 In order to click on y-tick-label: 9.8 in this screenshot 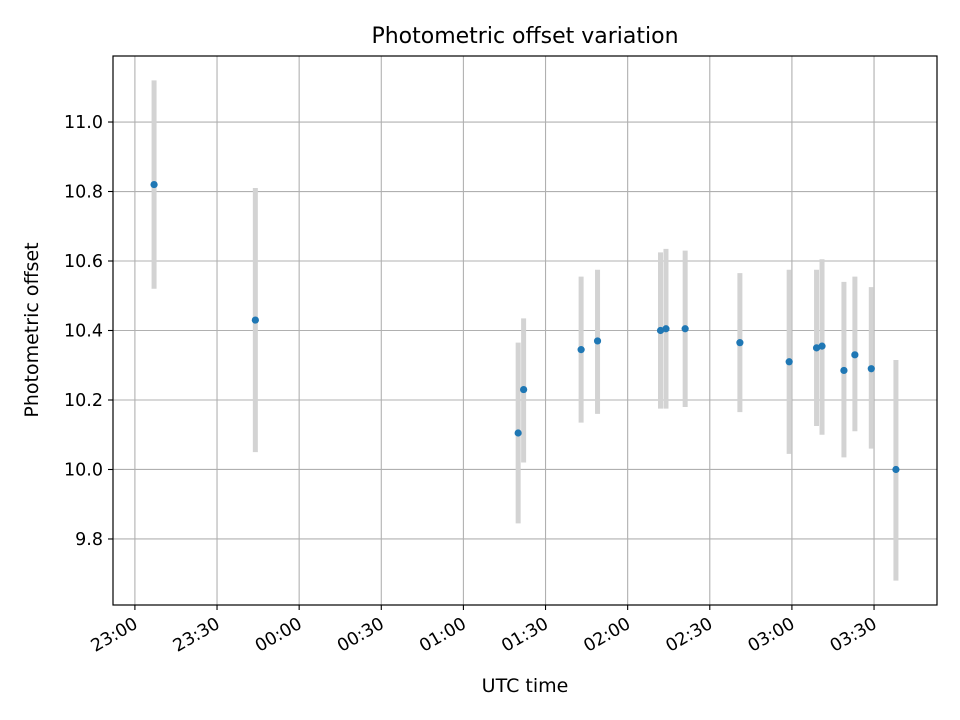, I will do `click(89, 540)`.